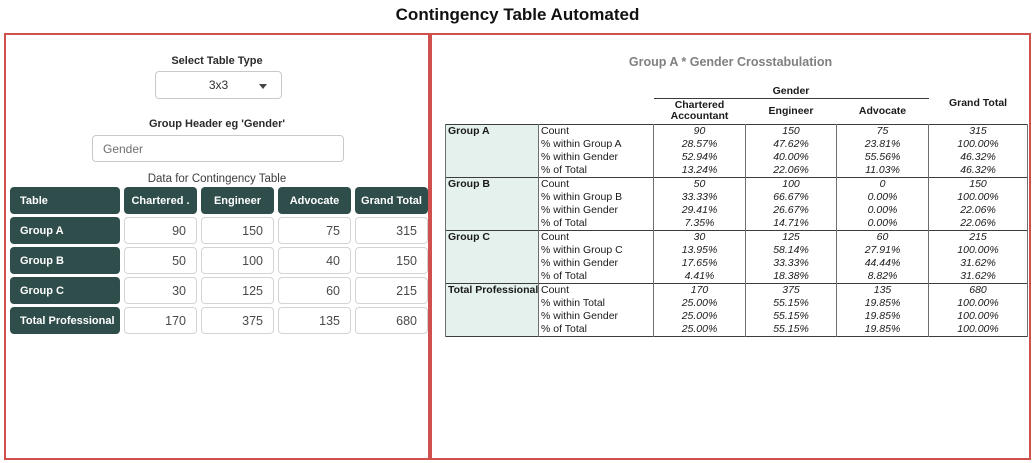 This screenshot has width=1035, height=463. I want to click on gender-header: Gender, so click(791, 91).